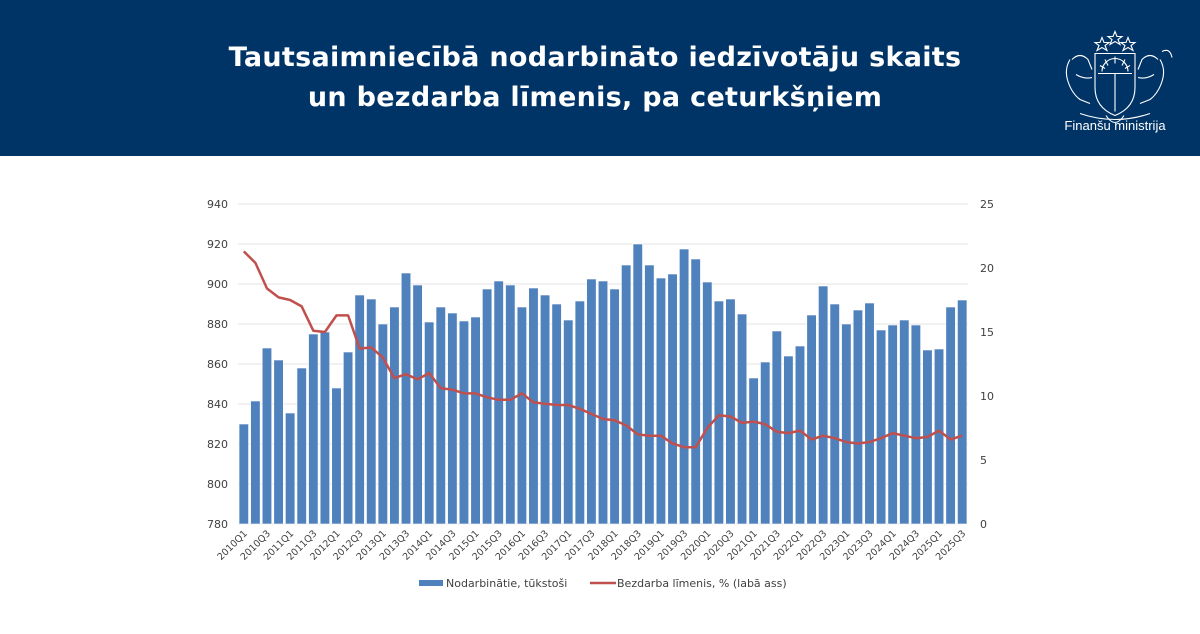 The height and width of the screenshot is (634, 1200). What do you see at coordinates (987, 268) in the screenshot?
I see `y2-axis-tick-label: 20` at bounding box center [987, 268].